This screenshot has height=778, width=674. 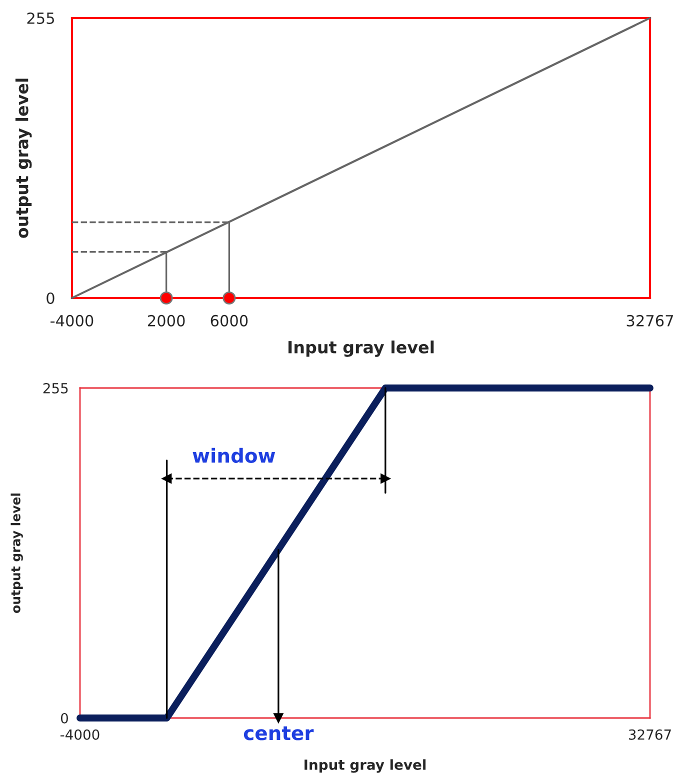 What do you see at coordinates (279, 733) in the screenshot?
I see `annotation: center` at bounding box center [279, 733].